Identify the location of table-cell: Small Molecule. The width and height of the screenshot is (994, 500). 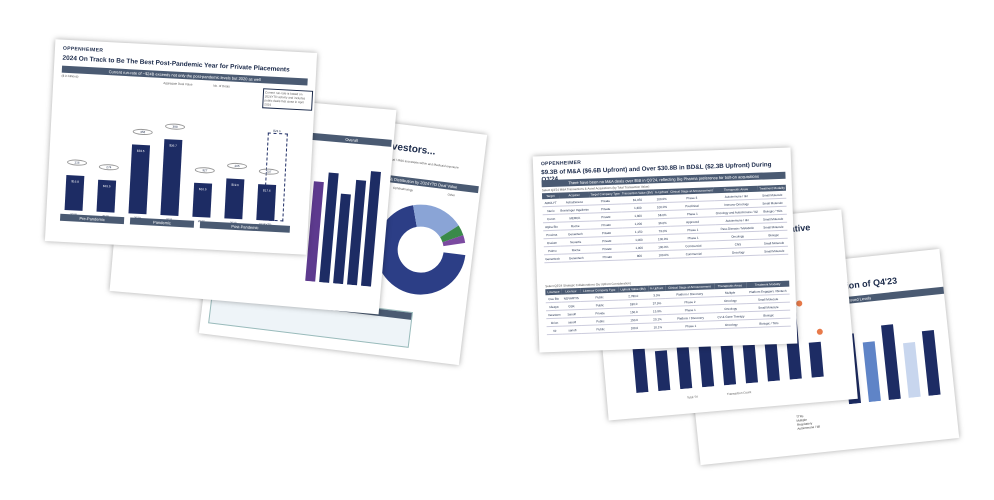
(774, 251).